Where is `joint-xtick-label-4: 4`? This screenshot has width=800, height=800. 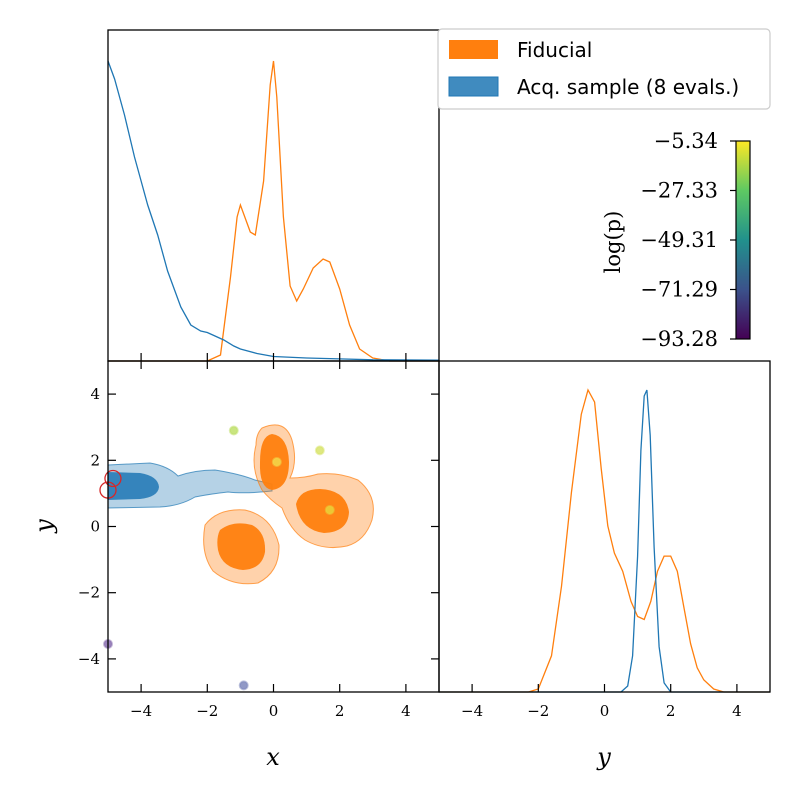 joint-xtick-label-4: 4 is located at coordinates (406, 711).